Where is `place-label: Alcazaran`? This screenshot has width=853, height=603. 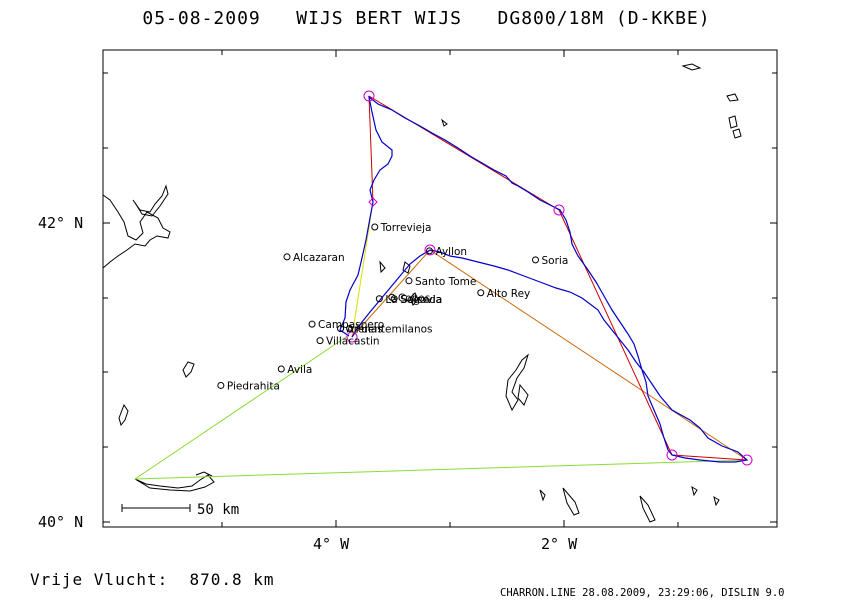
place-label: Alcazaran is located at coordinates (319, 258).